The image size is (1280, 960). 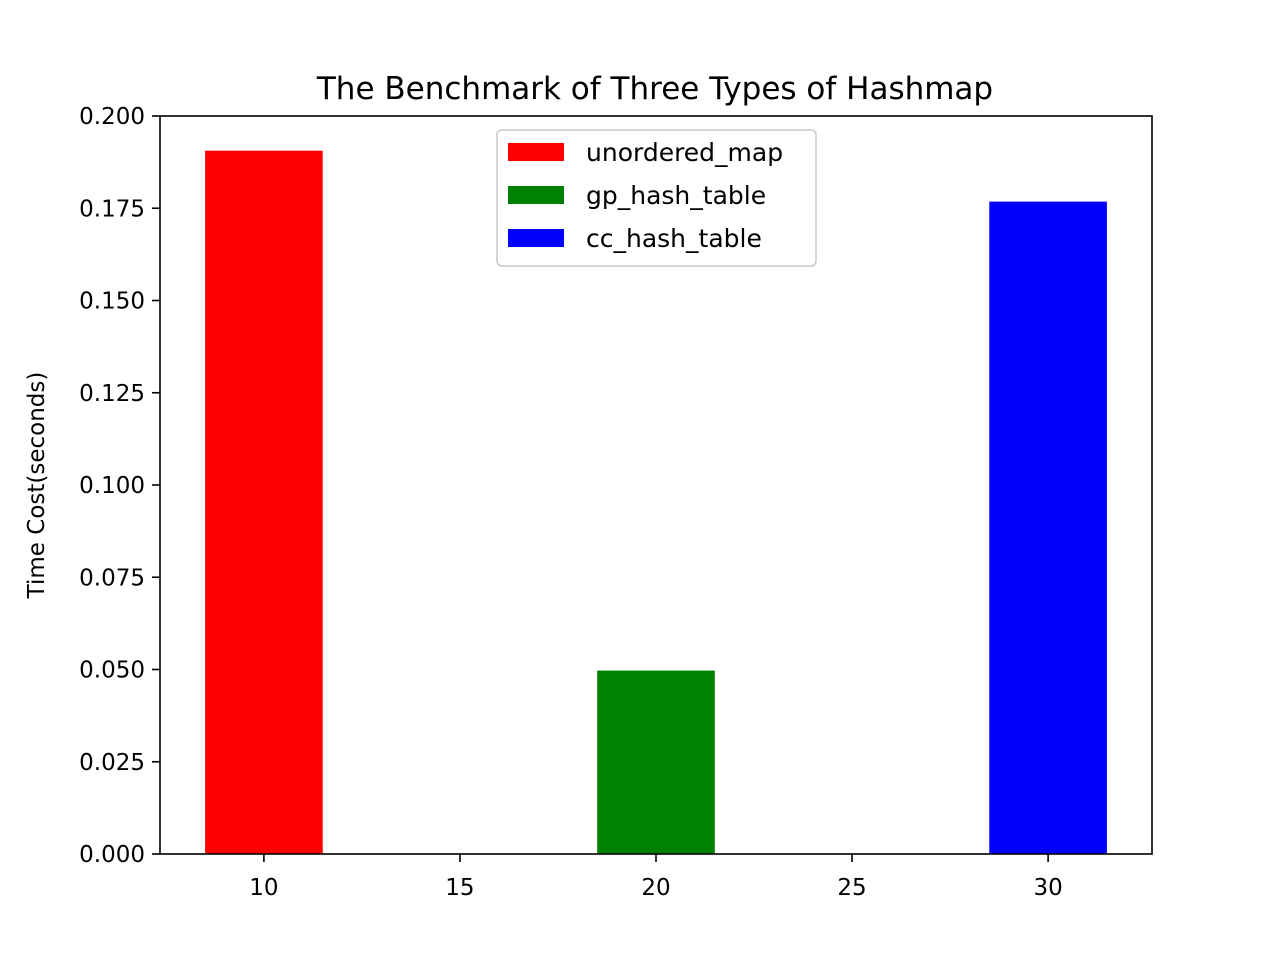 I want to click on x-axis-ticks: 10 15 20 25 30, so click(x=656, y=877).